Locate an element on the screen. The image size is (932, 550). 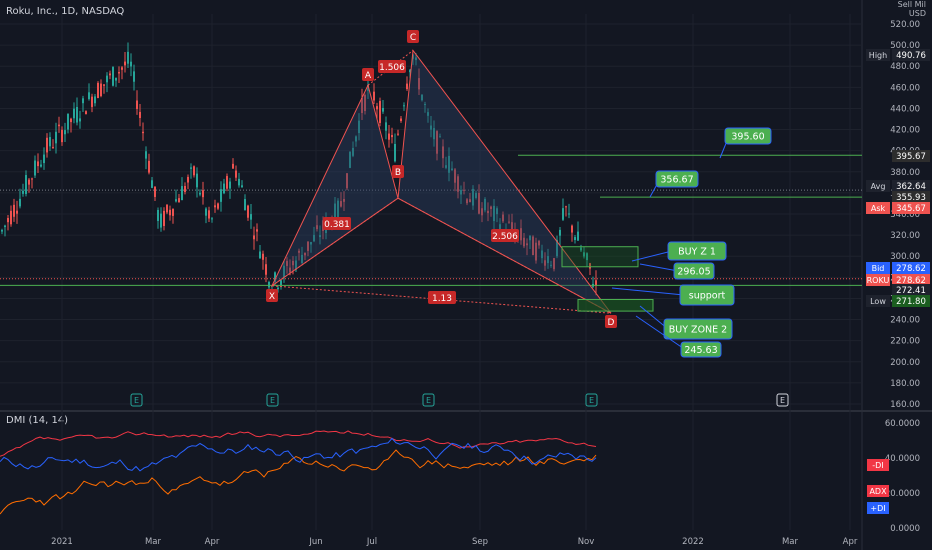
dmi-tag-label: ADX is located at coordinates (878, 491).